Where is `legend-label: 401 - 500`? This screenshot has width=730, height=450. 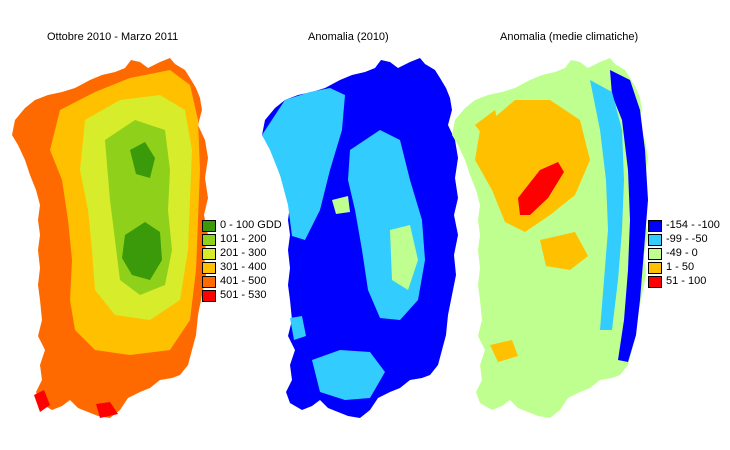 legend-label: 401 - 500 is located at coordinates (243, 281).